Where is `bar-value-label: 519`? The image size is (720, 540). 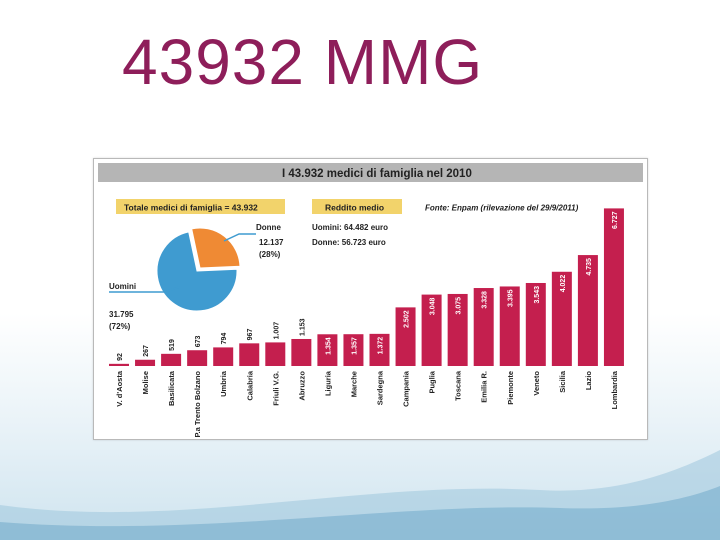
bar-value-label: 519 is located at coordinates (172, 345).